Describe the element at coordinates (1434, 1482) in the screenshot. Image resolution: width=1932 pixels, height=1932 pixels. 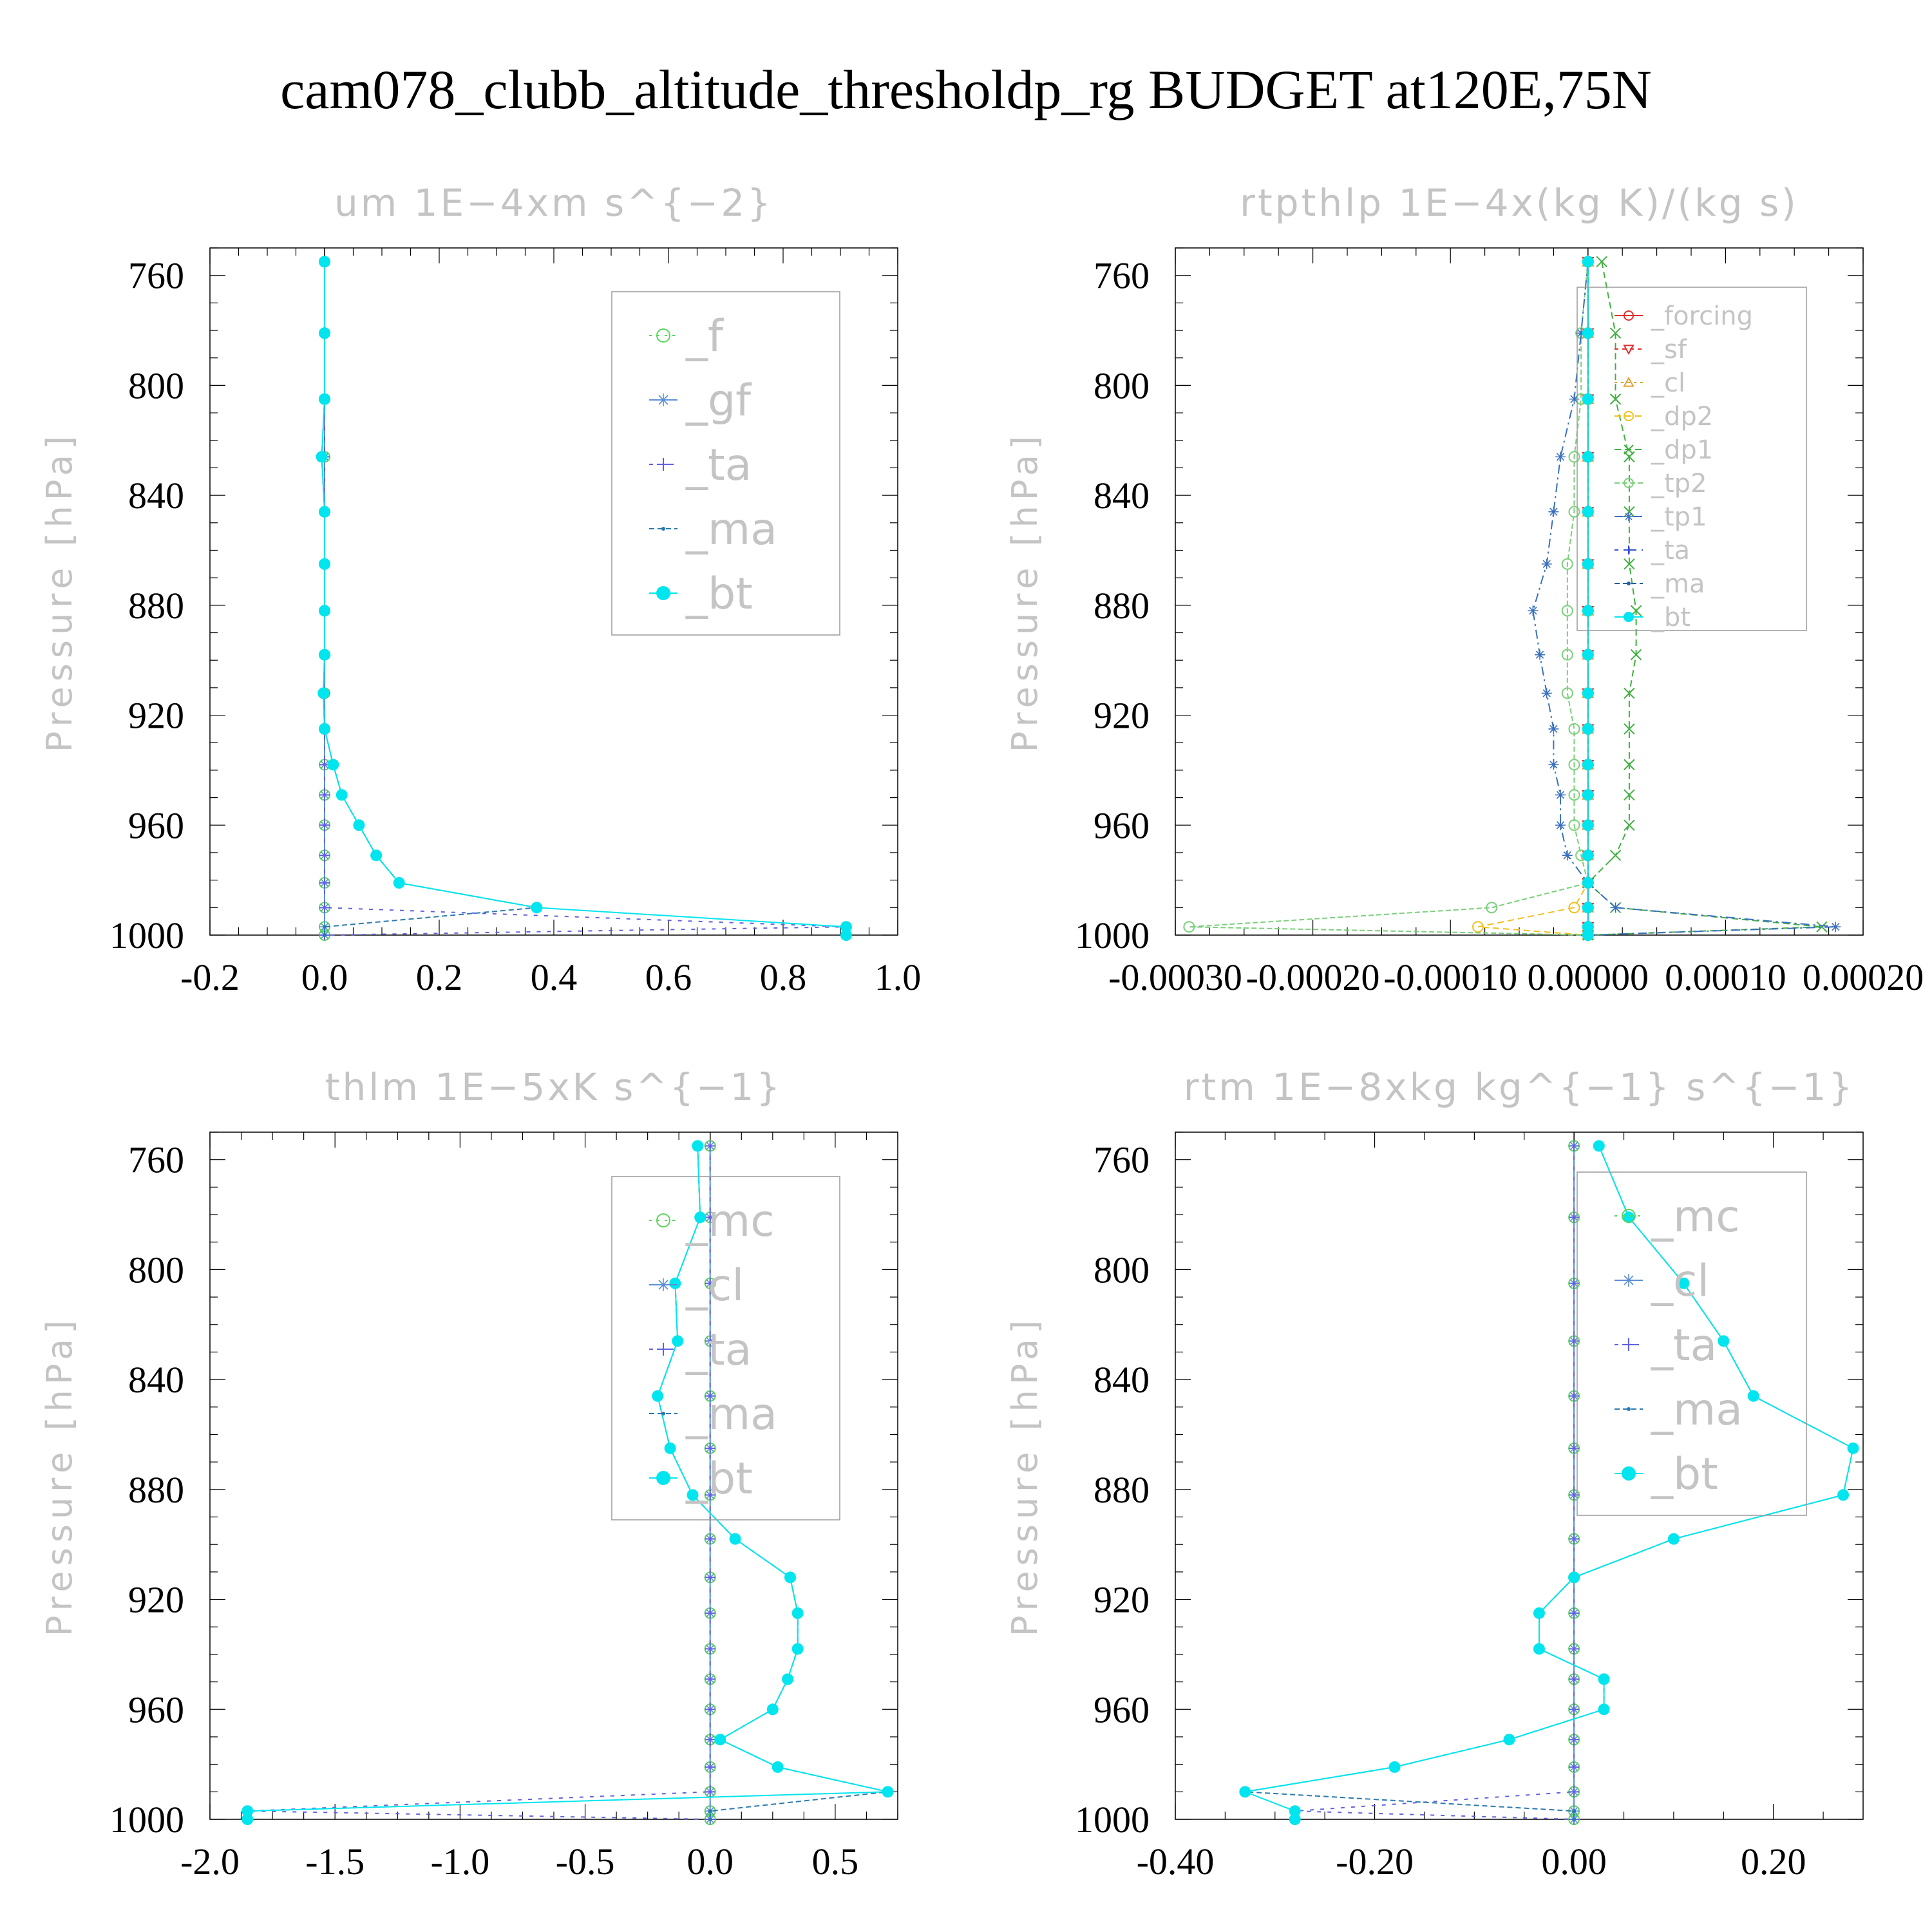
I see `series-ta` at that location.